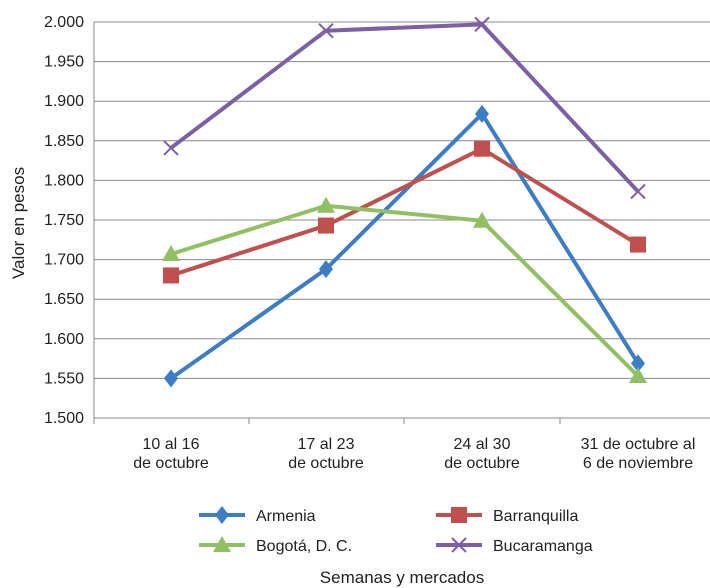 The height and width of the screenshot is (588, 710). Describe the element at coordinates (326, 454) in the screenshot. I see `x-tick-label: 17 al 23 de octubre` at that location.